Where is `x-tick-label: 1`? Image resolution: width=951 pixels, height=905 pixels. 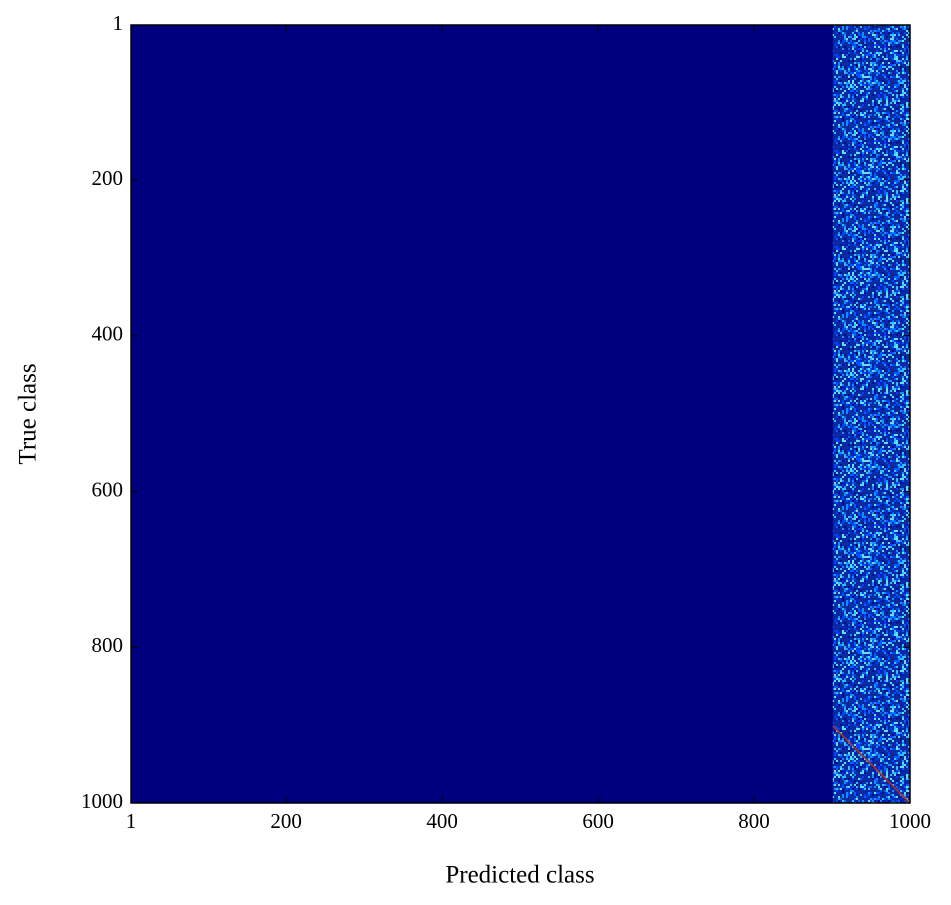
x-tick-label: 1 is located at coordinates (131, 821).